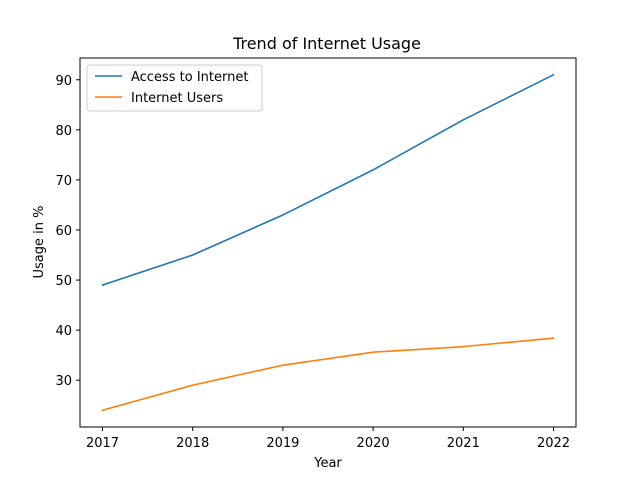 This screenshot has height=480, width=640. I want to click on y-tick-label: 30, so click(63, 381).